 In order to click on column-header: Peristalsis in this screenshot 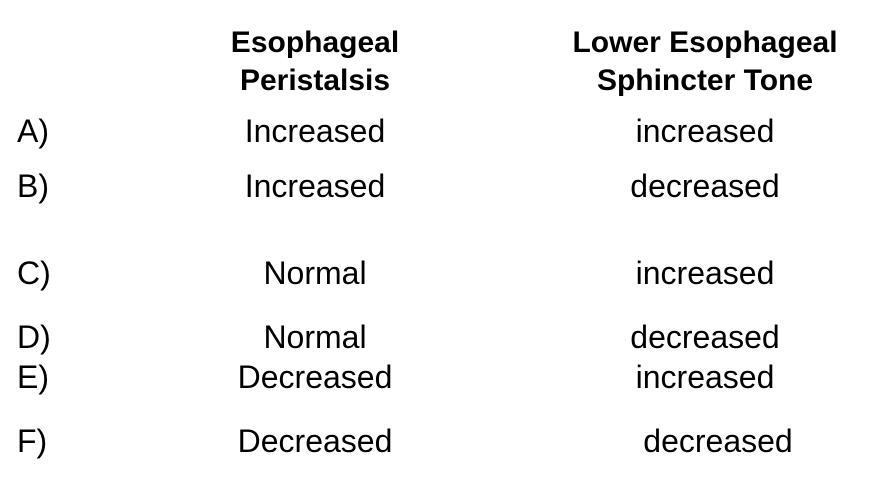, I will do `click(315, 80)`.